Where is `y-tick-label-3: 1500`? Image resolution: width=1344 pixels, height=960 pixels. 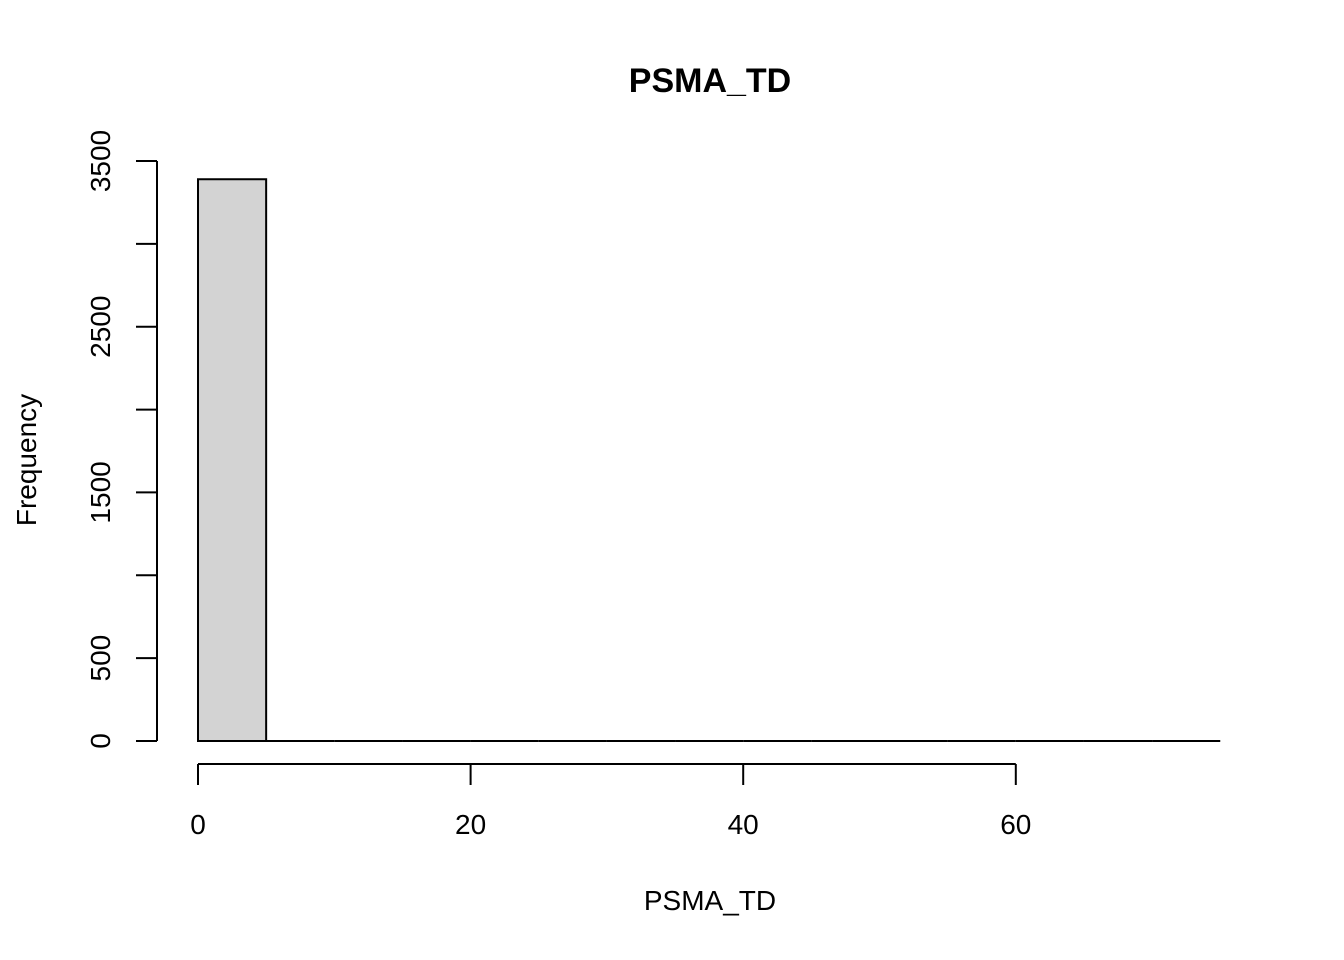
y-tick-label-3: 1500 is located at coordinates (100, 492).